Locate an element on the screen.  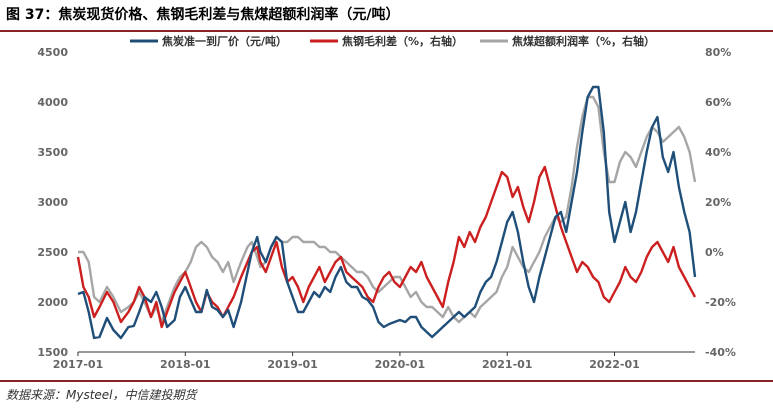
y-right-tick-label: 20% is located at coordinates (718, 202).